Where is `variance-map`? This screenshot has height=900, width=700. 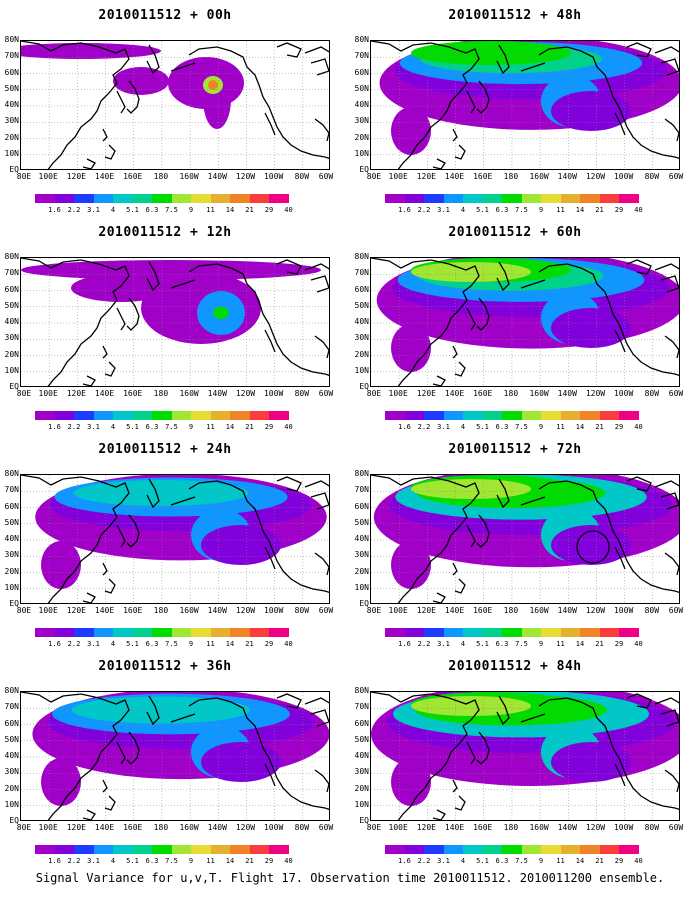
variance-map is located at coordinates (175, 105).